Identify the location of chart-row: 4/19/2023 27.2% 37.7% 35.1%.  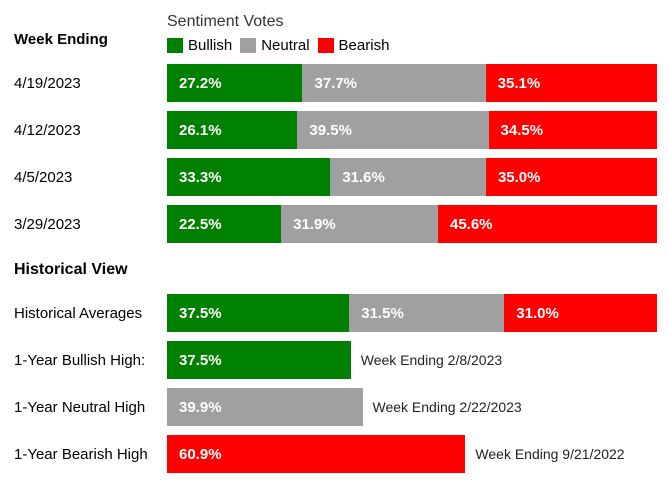
(334, 83).